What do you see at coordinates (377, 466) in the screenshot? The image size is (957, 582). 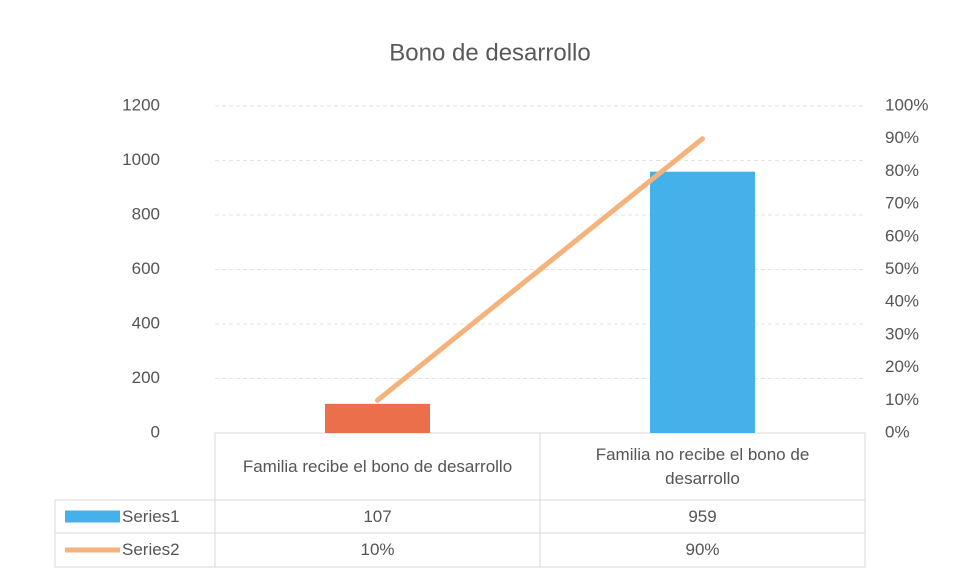 I see `x-tick-label: Familia recibe el bono de desarrollo` at bounding box center [377, 466].